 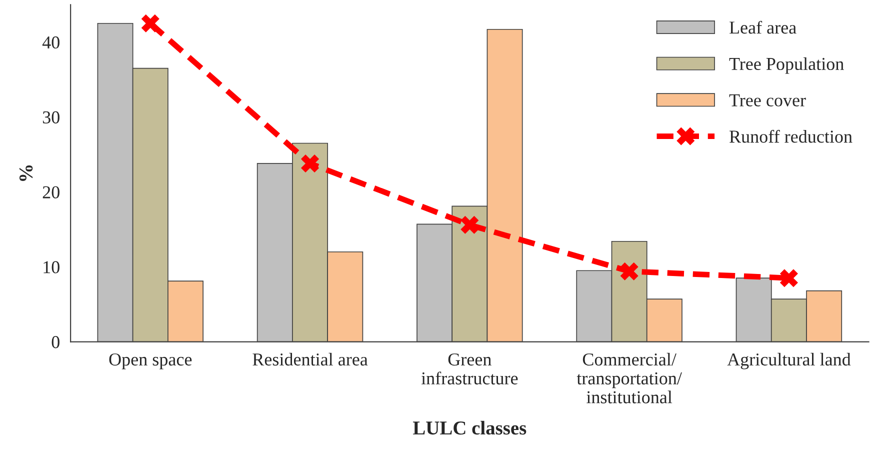 What do you see at coordinates (51, 117) in the screenshot?
I see `y-tick-label: 30` at bounding box center [51, 117].